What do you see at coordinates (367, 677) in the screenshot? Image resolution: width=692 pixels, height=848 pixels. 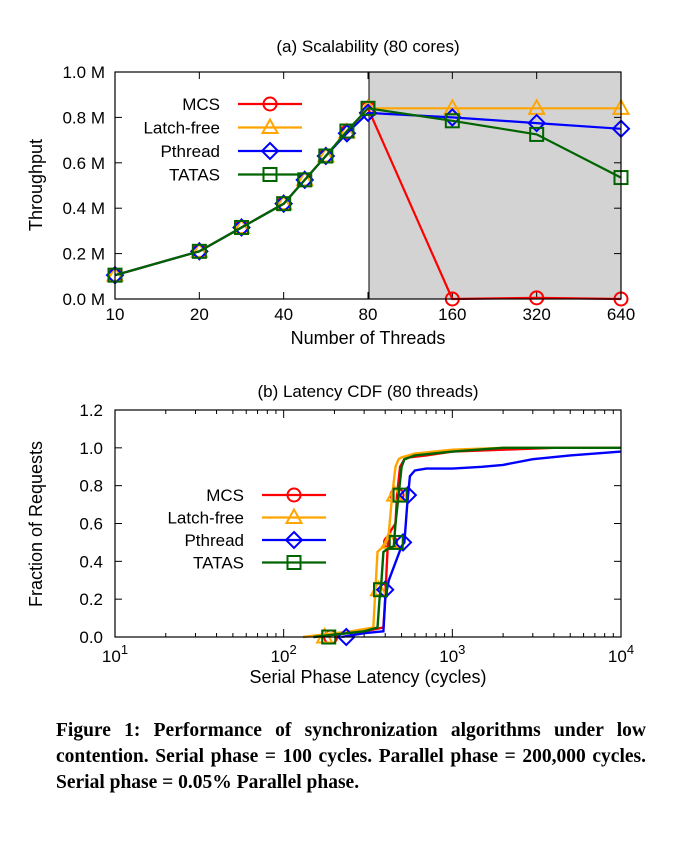 I see `chart-b-xlabel: Serial Phase Latency (cycles)` at bounding box center [367, 677].